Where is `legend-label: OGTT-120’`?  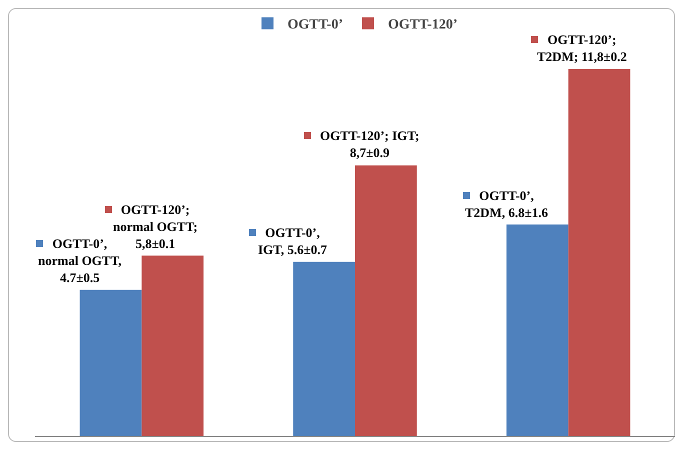 legend-label: OGTT-120’ is located at coordinates (423, 25).